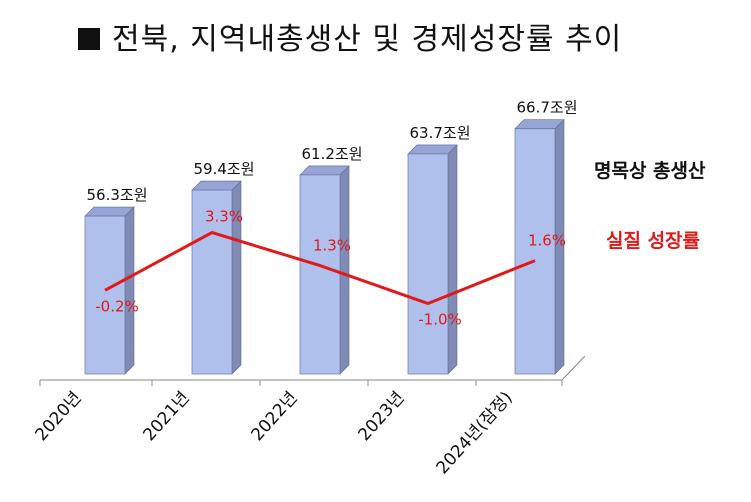 This screenshot has height=502, width=751. Describe the element at coordinates (89, 39) in the screenshot. I see `square-bullet-icon` at that location.